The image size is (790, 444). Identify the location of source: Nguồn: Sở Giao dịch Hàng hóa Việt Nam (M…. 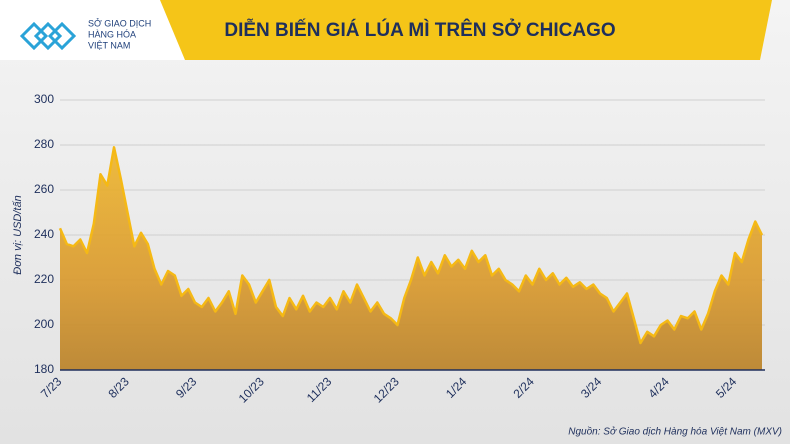
(675, 432).